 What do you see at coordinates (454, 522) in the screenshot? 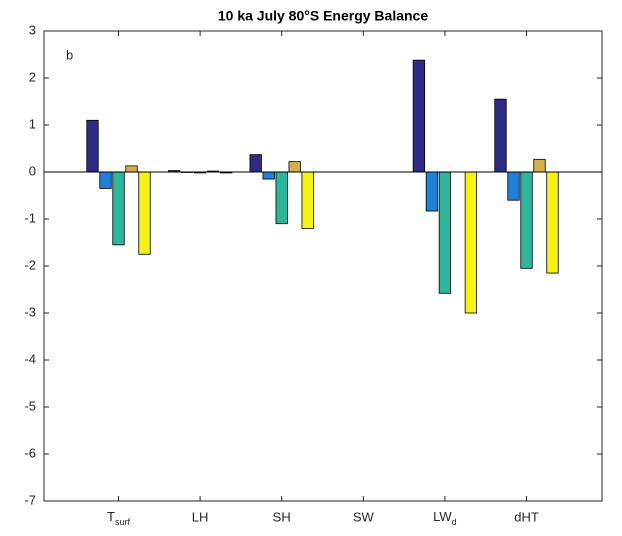
I see `x-tick-label-sub: d` at bounding box center [454, 522].